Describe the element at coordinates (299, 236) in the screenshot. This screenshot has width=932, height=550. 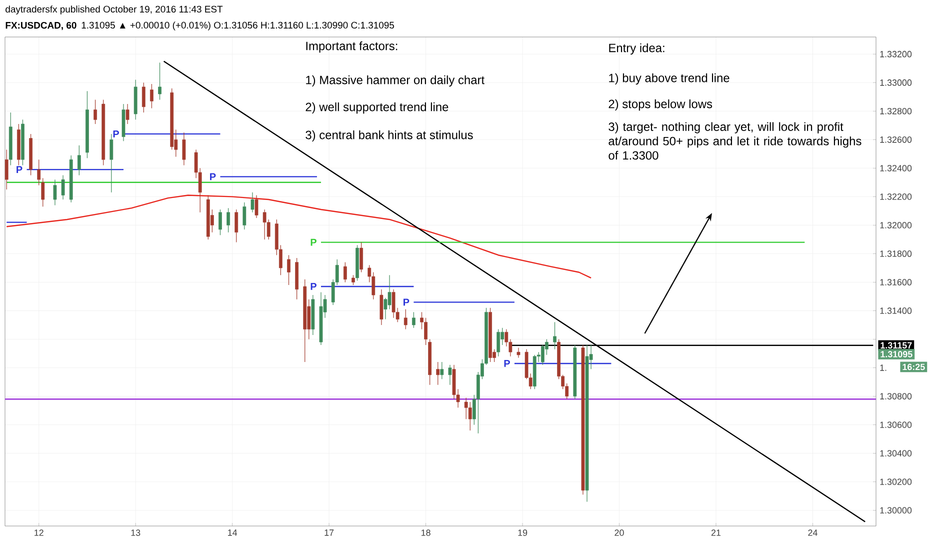
I see `line-series` at that location.